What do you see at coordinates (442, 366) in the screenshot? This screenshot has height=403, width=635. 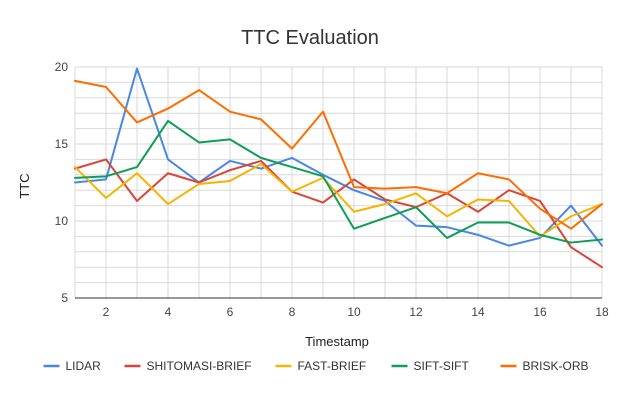 I see `legend-label: SIFT-SIFT` at bounding box center [442, 366].